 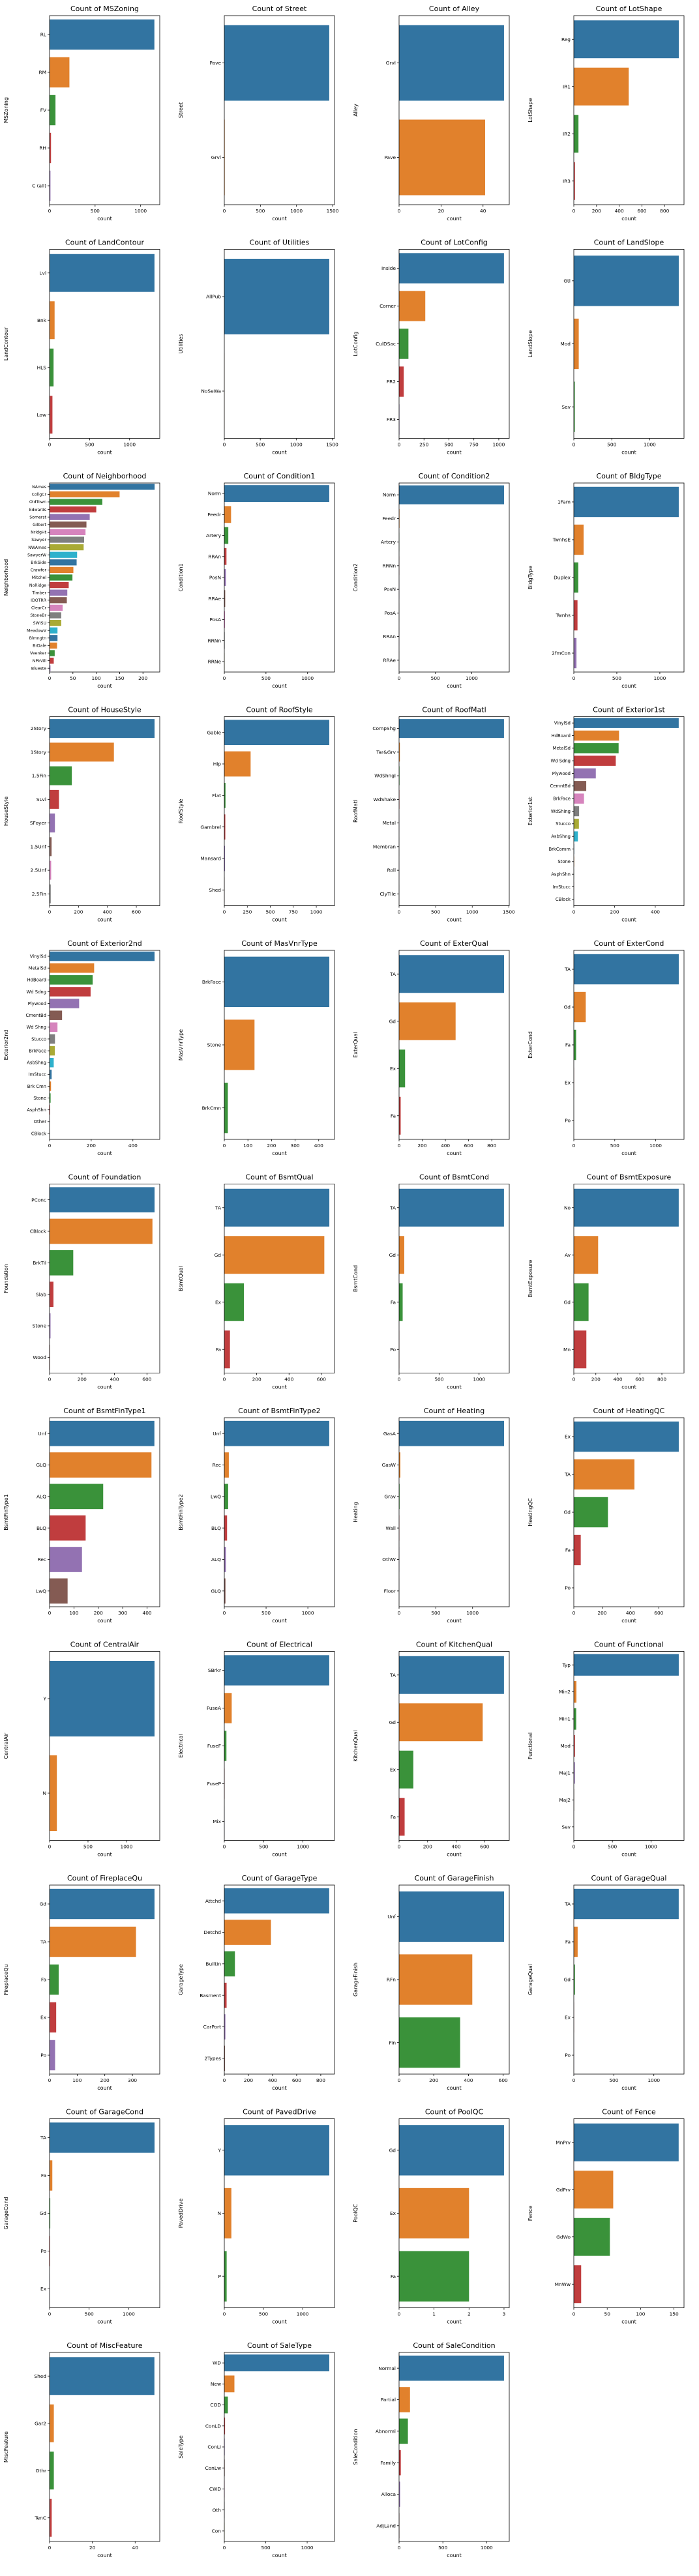 What do you see at coordinates (39, 728) in the screenshot?
I see `y-tick-label: 2Story` at bounding box center [39, 728].